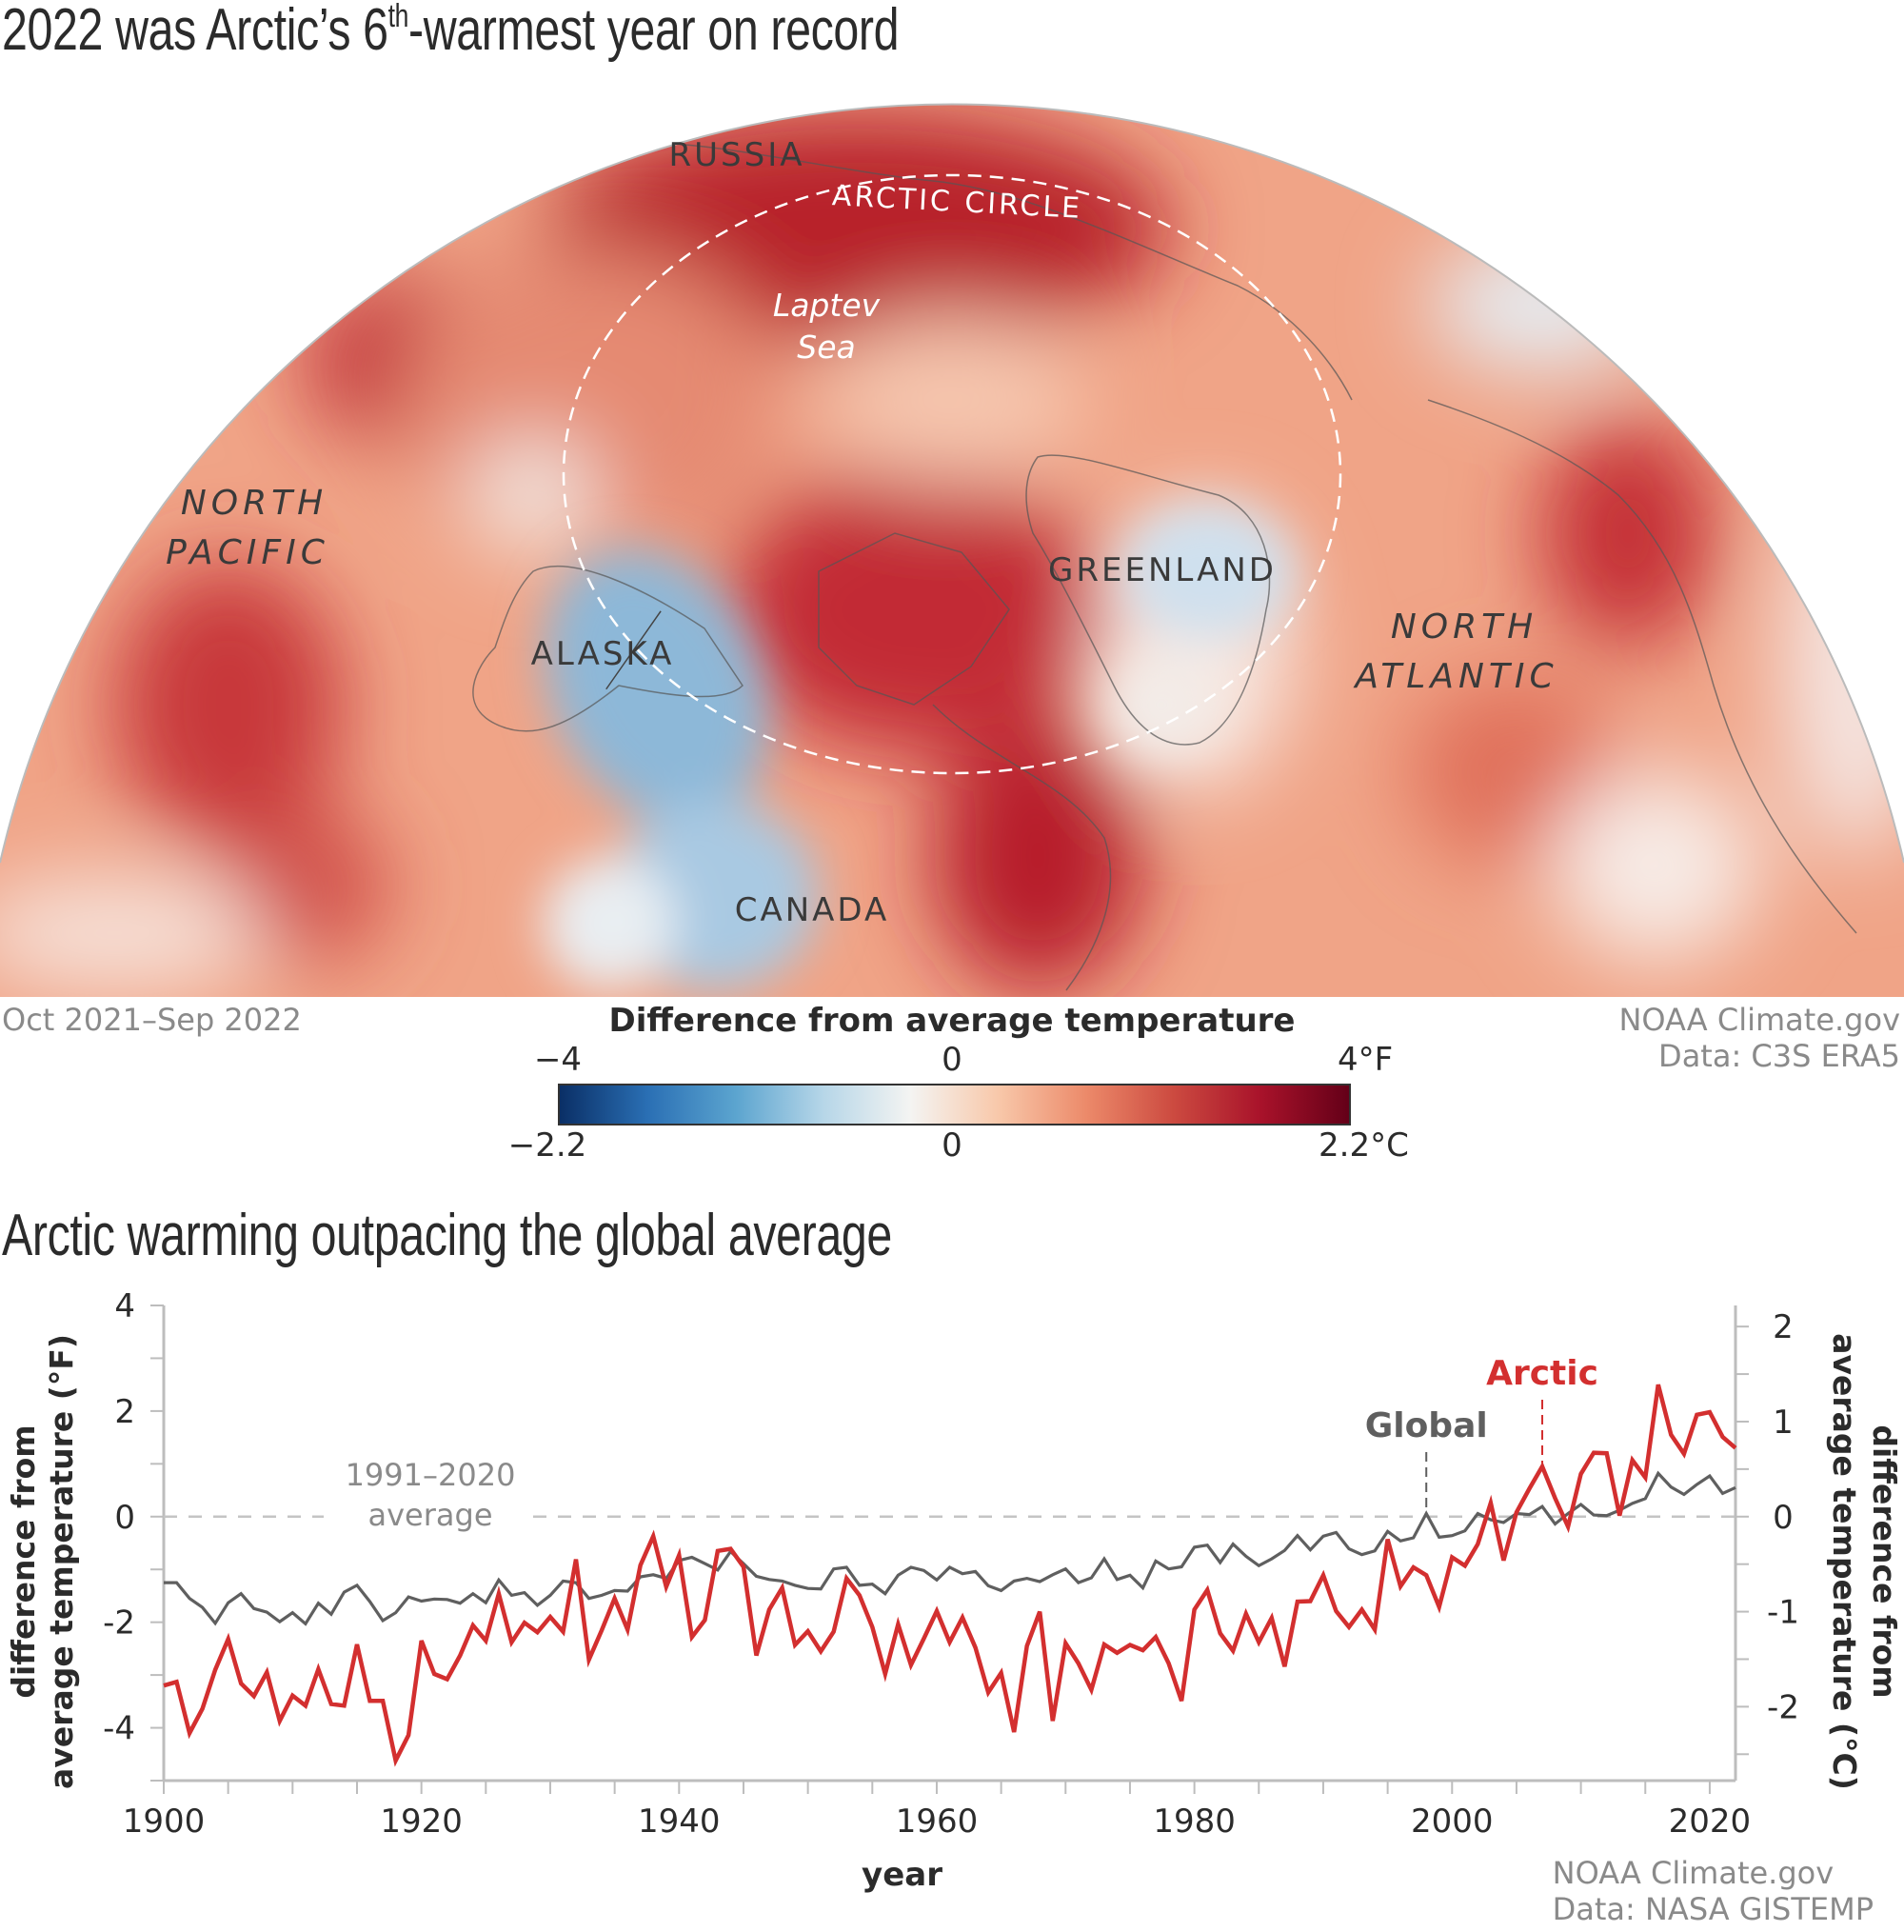 This screenshot has width=1904, height=1932. I want to click on map-label-north-pacific-2: PACIFIC, so click(247, 552).